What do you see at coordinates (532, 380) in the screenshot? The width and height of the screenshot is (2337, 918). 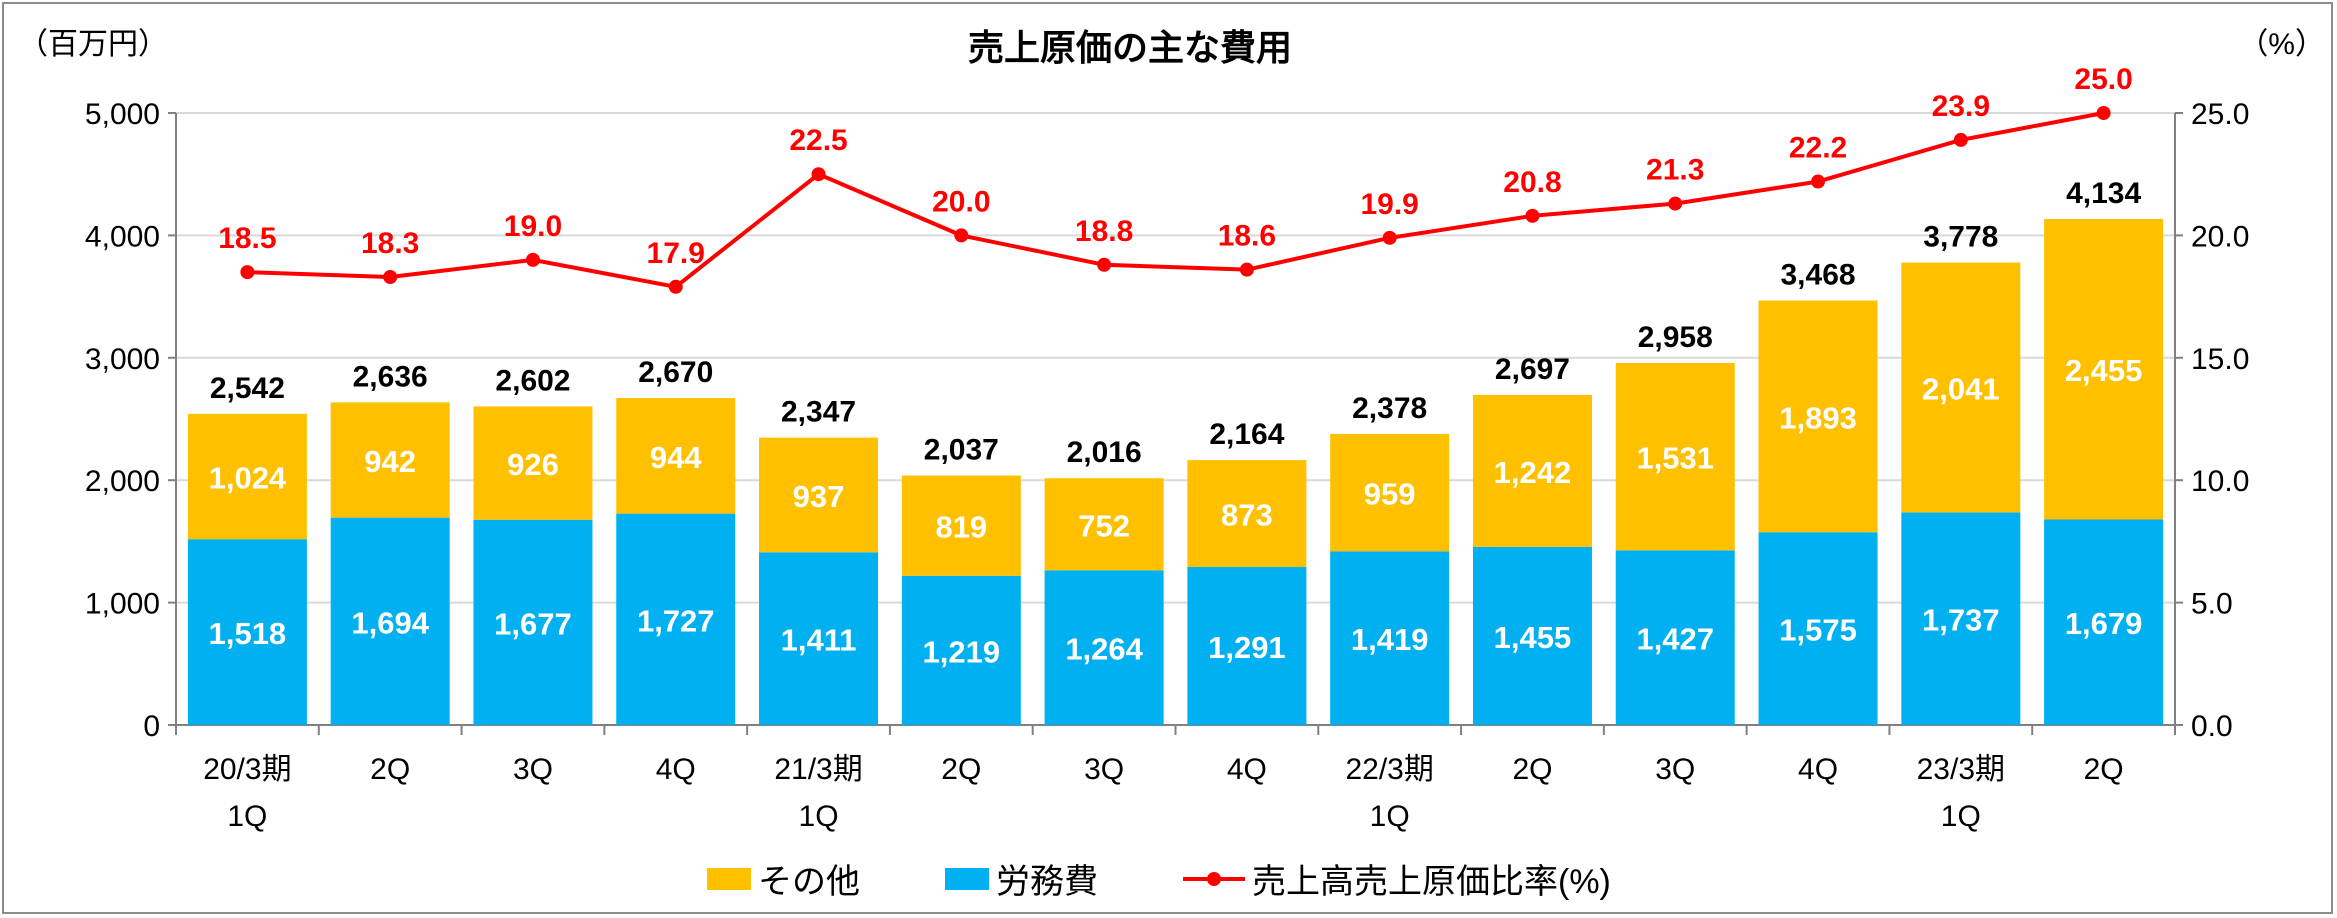 I see `bar-total-label: 2,602` at bounding box center [532, 380].